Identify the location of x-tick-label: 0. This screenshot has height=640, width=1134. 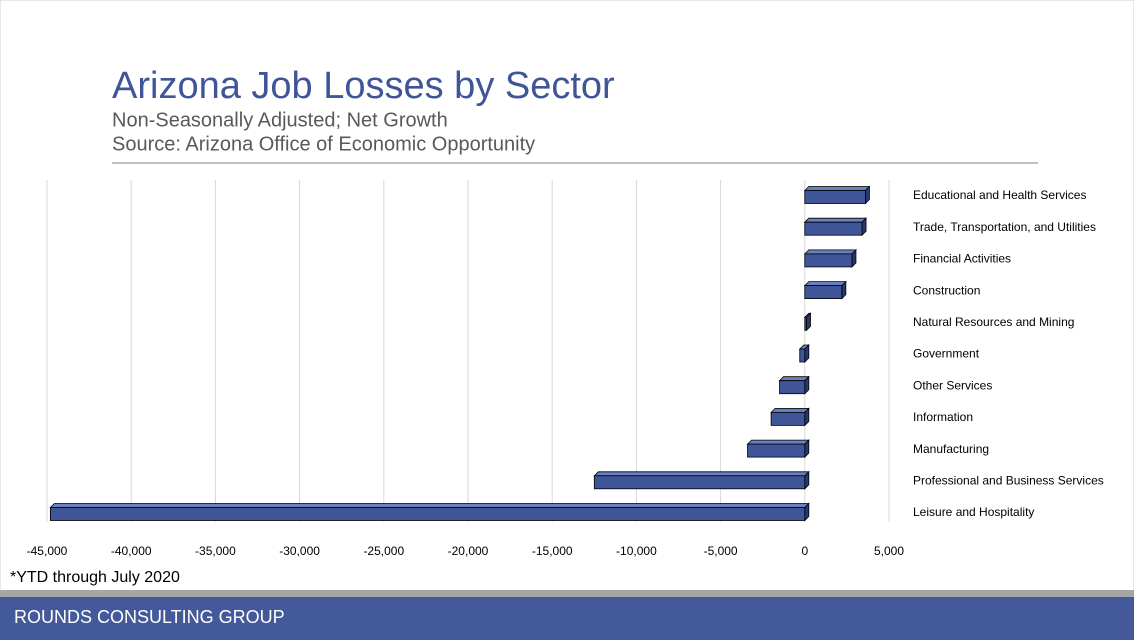
(804, 551).